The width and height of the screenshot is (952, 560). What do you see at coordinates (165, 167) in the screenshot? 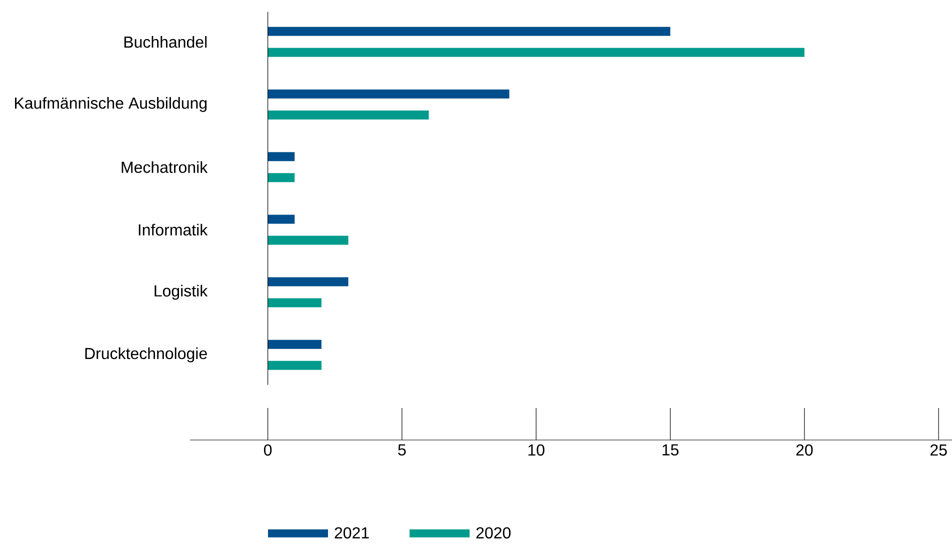
I see `y-tick-label: Mechatronik` at bounding box center [165, 167].